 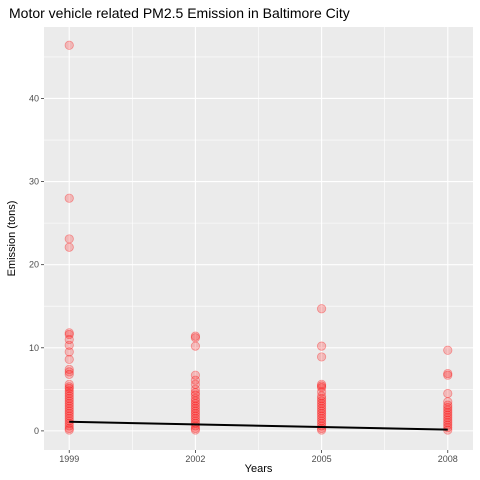 I want to click on x-axis: 1999 2002 2005 2008, so click(x=258, y=457).